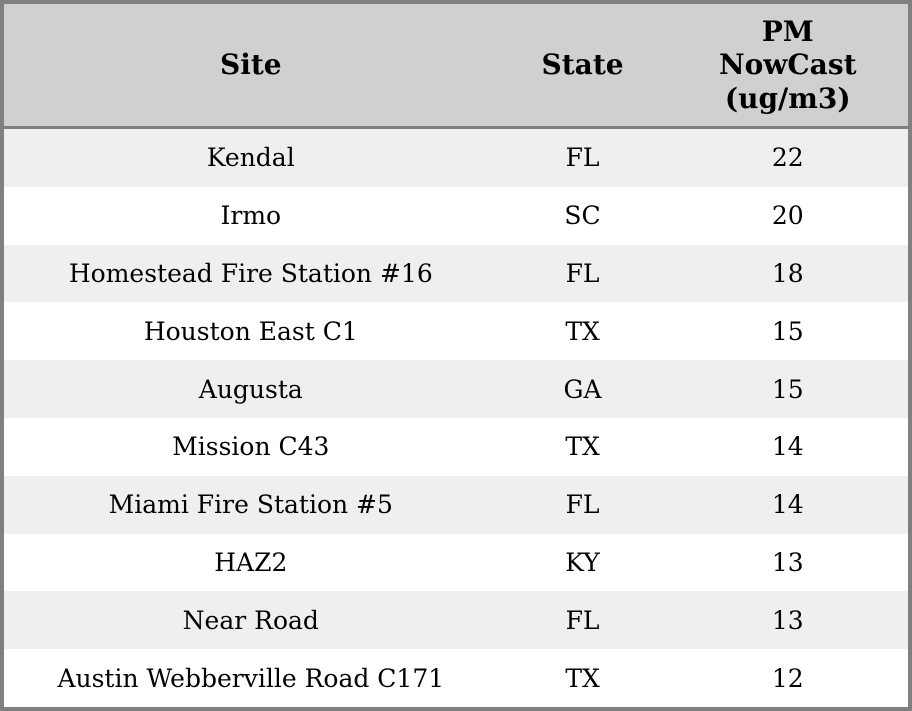 Image resolution: width=912 pixels, height=711 pixels. I want to click on table-row: Irmo SC 20, so click(456, 215).